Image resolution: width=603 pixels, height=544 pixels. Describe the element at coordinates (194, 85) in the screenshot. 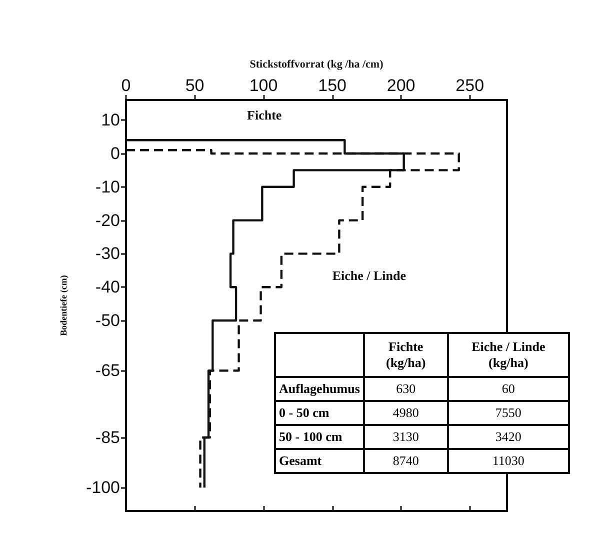

I see `x-tick-label: 50` at that location.